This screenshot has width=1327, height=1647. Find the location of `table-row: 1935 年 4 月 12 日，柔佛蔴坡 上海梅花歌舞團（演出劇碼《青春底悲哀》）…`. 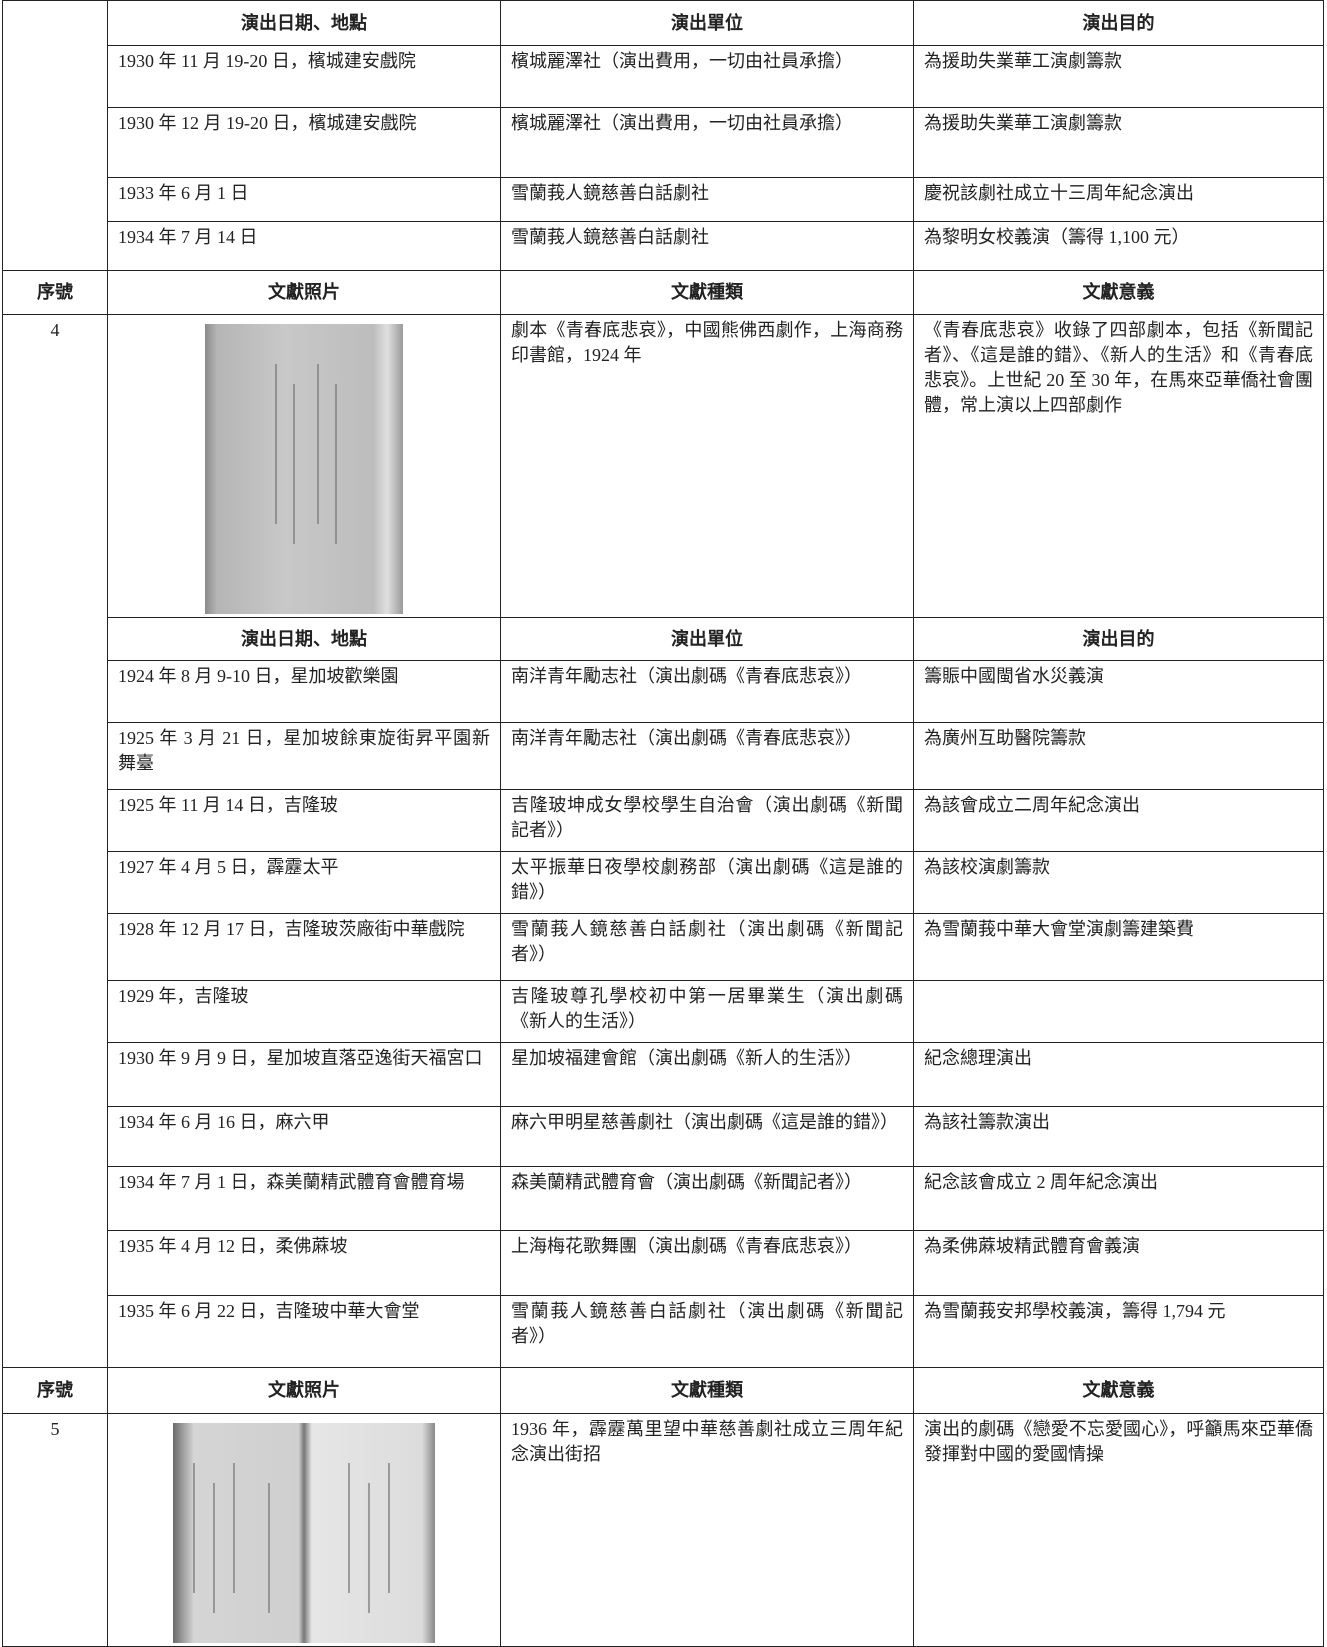

table-row: 1935 年 4 月 12 日，柔佛蔴坡 上海梅花歌舞團（演出劇碼《青春底悲哀》）… is located at coordinates (663, 1263).